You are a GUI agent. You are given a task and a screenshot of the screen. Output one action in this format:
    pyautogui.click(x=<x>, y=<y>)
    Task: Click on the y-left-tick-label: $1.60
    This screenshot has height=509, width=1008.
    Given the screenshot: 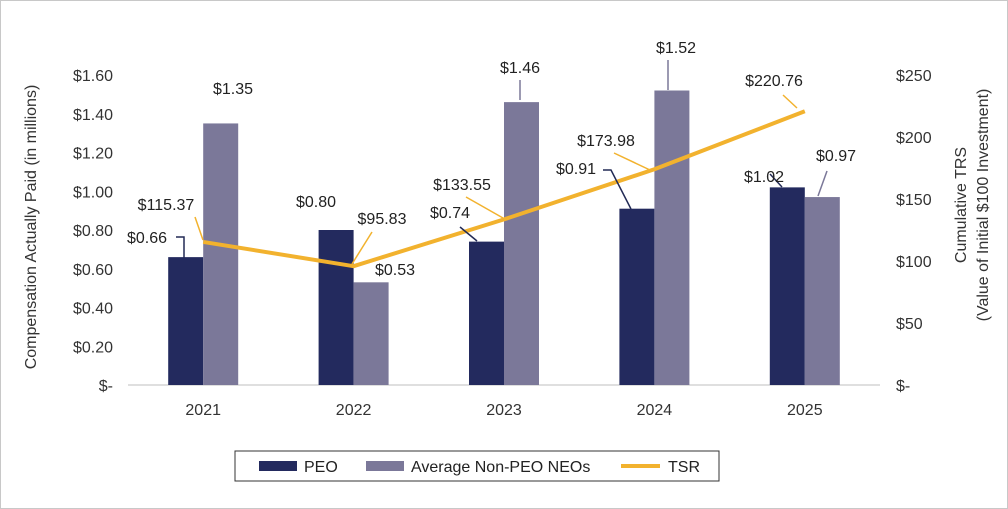 What is the action you would take?
    pyautogui.click(x=93, y=76)
    